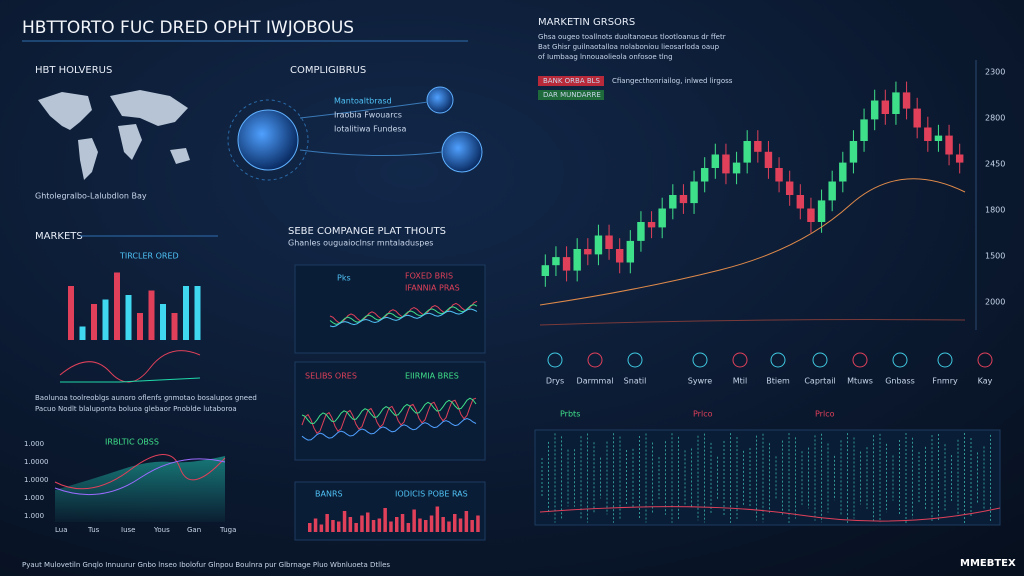 This screenshot has height=576, width=1024. I want to click on trend-title: IRBLTIC OBSS, so click(132, 442).